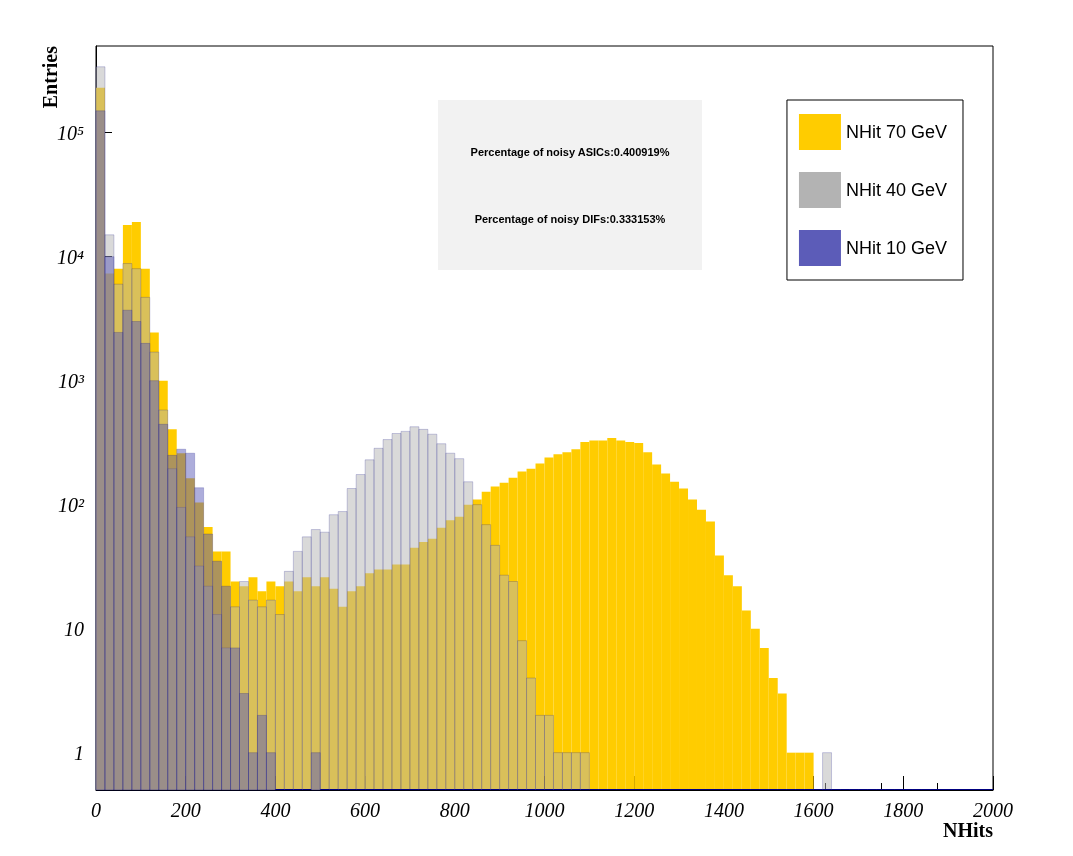 The width and height of the screenshot is (1073, 856). I want to click on y-tick-label: 1, so click(79, 752).